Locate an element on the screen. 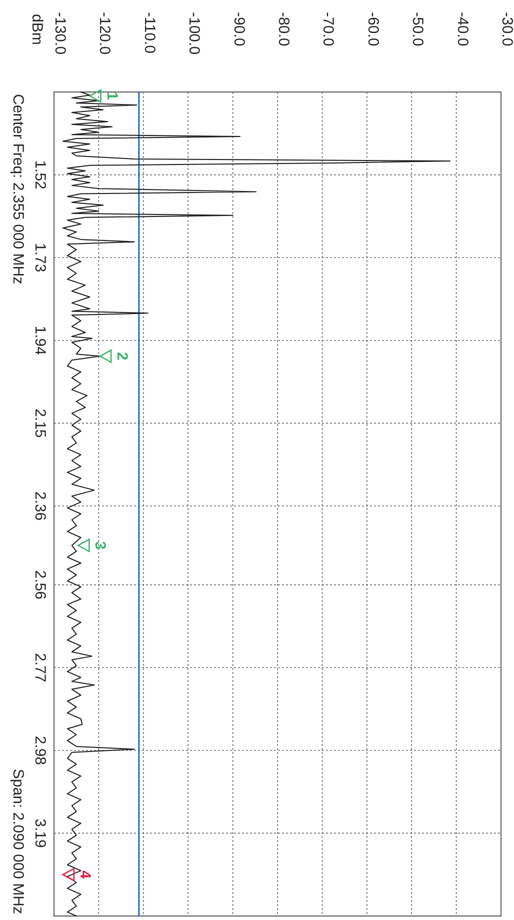  text: Center Freq: 2.355 000 MHz is located at coordinates (18, 189).